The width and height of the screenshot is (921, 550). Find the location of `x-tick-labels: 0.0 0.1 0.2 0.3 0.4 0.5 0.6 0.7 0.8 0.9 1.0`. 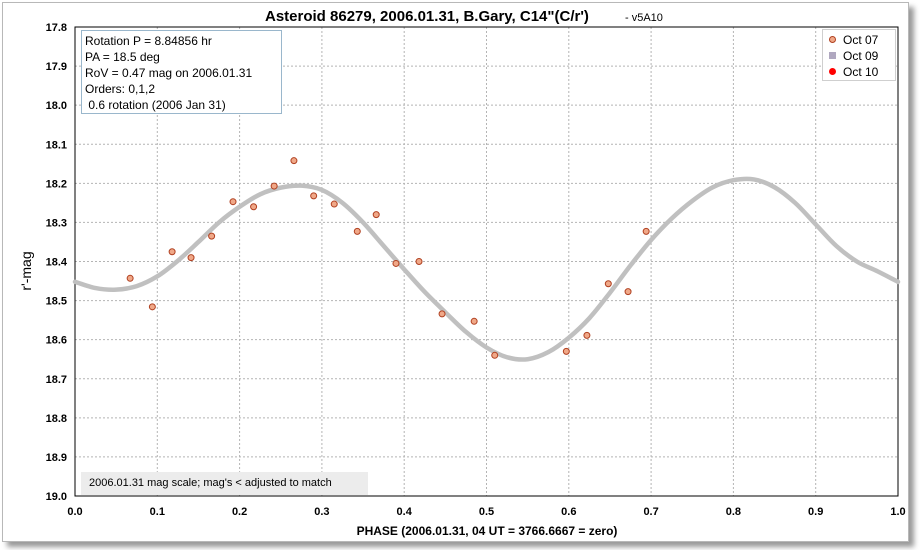

x-tick-labels: 0.0 0.1 0.2 0.3 0.4 0.5 0.6 0.7 0.8 0.9 1.0 is located at coordinates (486, 512).